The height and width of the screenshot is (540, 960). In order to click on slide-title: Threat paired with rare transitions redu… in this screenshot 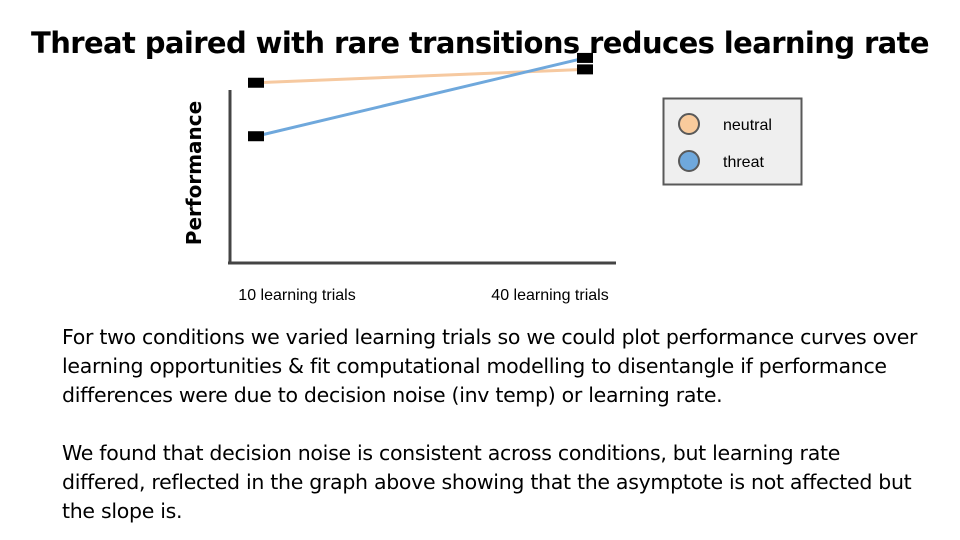, I will do `click(480, 43)`.